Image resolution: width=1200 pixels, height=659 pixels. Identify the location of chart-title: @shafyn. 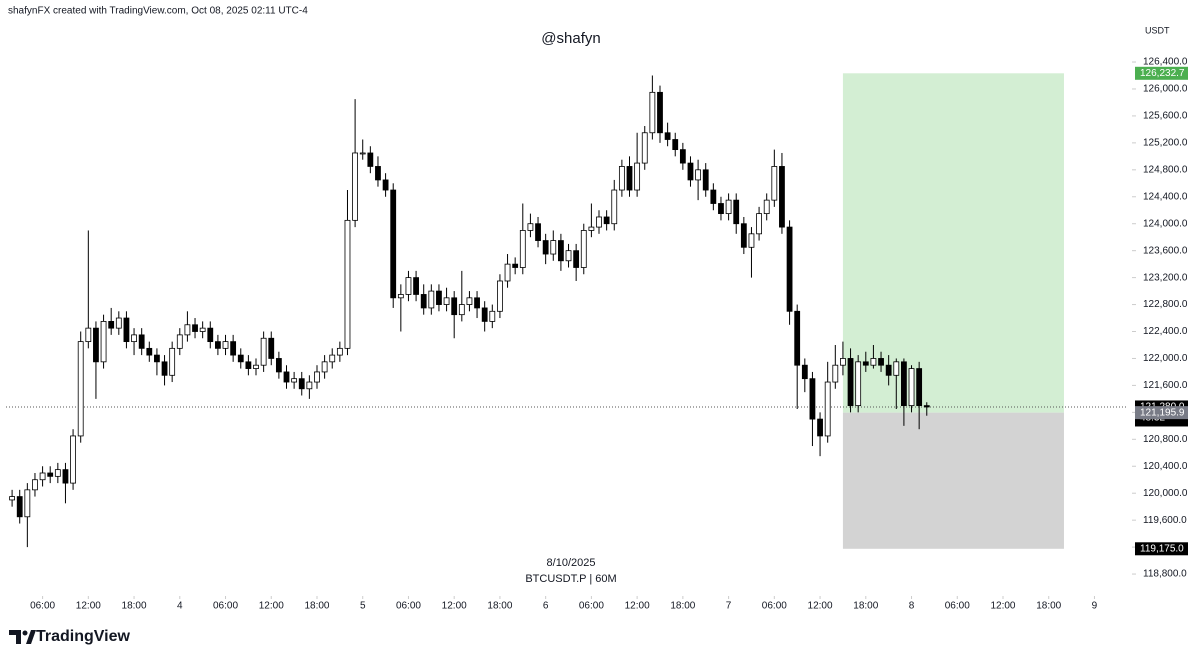
(570, 38).